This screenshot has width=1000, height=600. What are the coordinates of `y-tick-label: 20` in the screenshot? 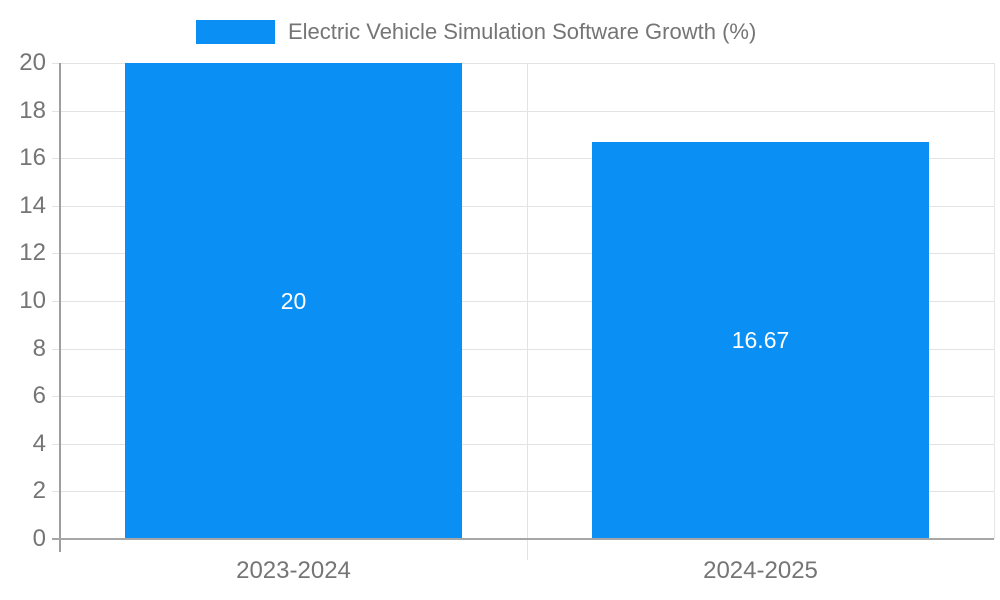 It's located at (32, 62).